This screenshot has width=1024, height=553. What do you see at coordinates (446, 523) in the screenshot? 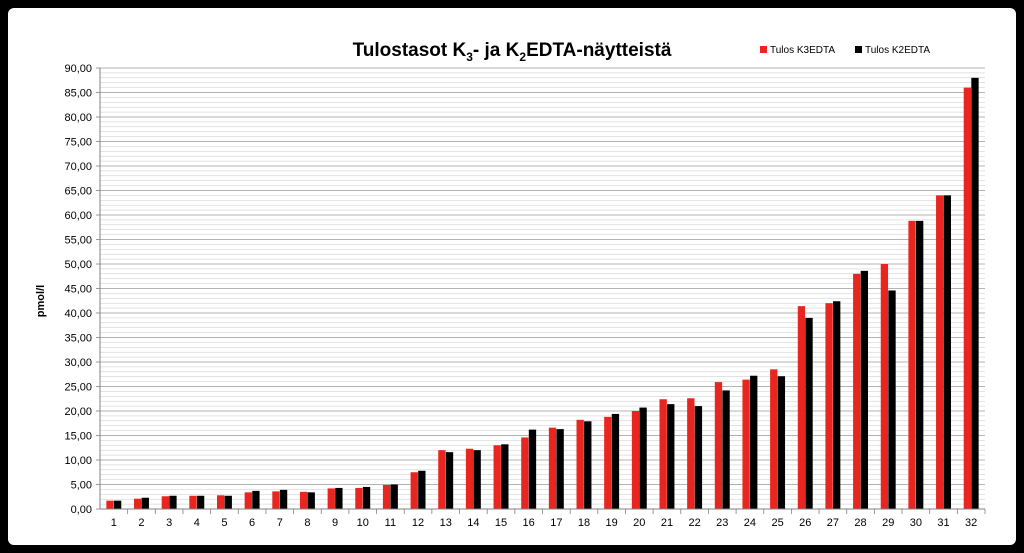
I see `x-tick-label: 13` at bounding box center [446, 523].